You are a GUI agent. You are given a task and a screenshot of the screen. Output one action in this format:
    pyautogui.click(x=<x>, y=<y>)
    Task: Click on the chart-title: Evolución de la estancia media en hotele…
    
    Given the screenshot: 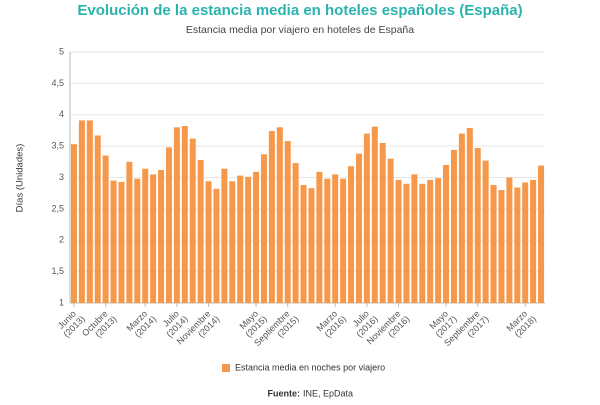 What is the action you would take?
    pyautogui.click(x=299, y=10)
    